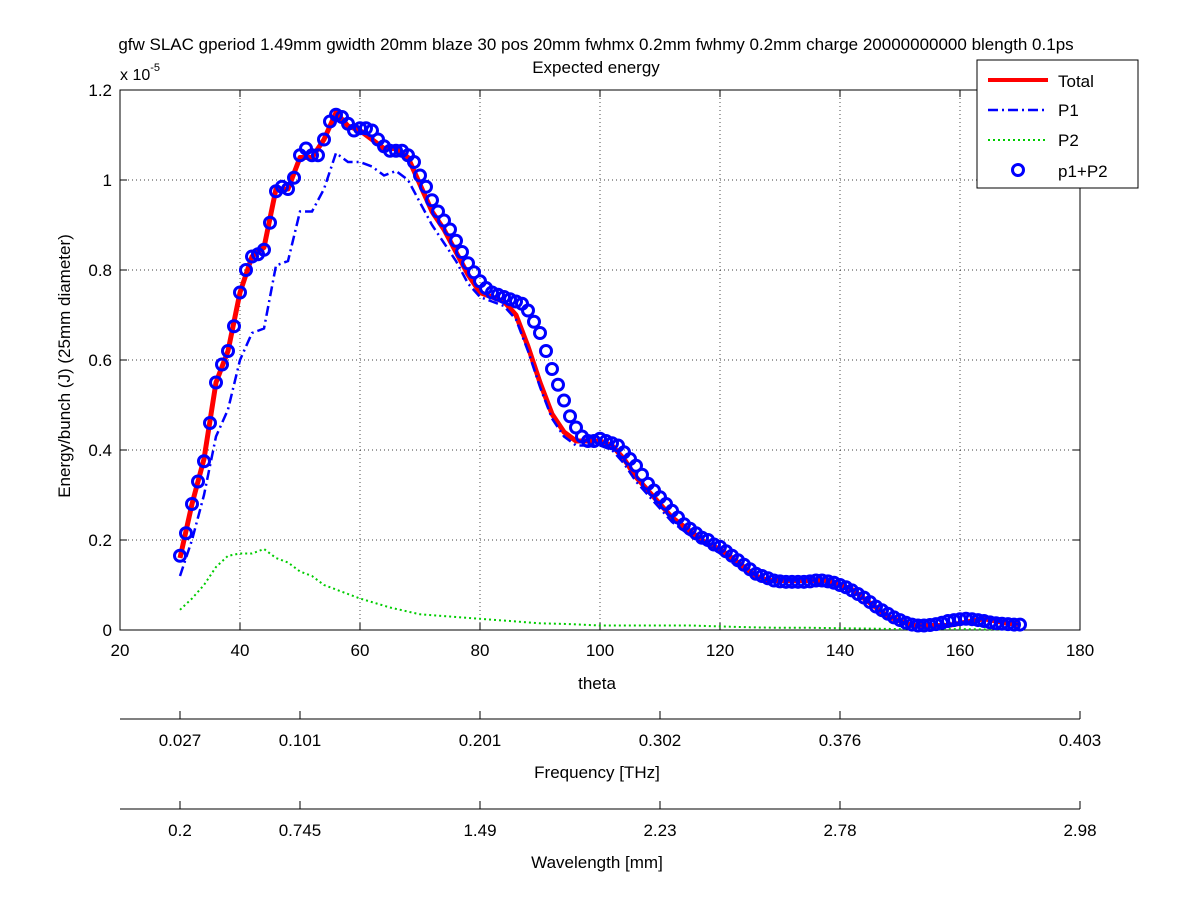  What do you see at coordinates (135, 75) in the screenshot?
I see `y-multiplier-base: x 10` at bounding box center [135, 75].